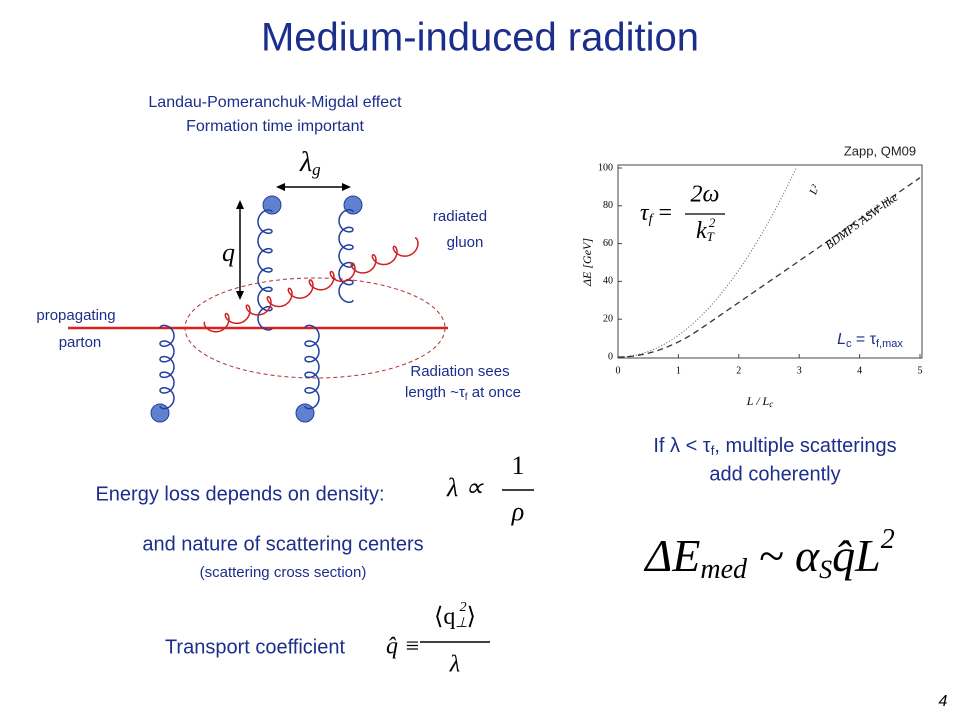 Image resolution: width=960 pixels, height=720 pixels. I want to click on label: propagating, so click(75, 315).